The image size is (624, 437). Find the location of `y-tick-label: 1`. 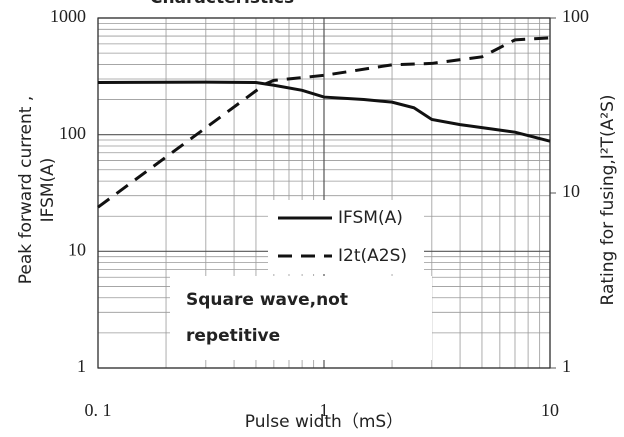

y-tick-label: 1 is located at coordinates (81, 366).